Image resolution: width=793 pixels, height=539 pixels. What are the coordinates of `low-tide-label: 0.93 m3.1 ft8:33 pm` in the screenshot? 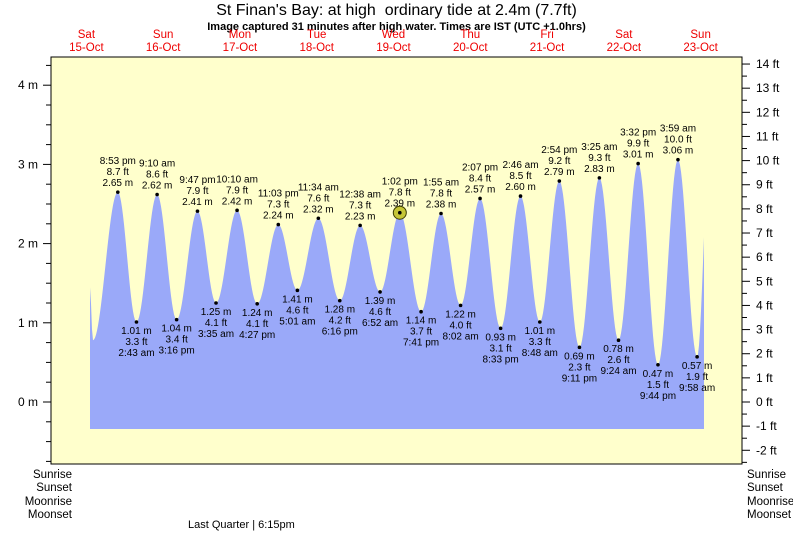 It's located at (501, 348).